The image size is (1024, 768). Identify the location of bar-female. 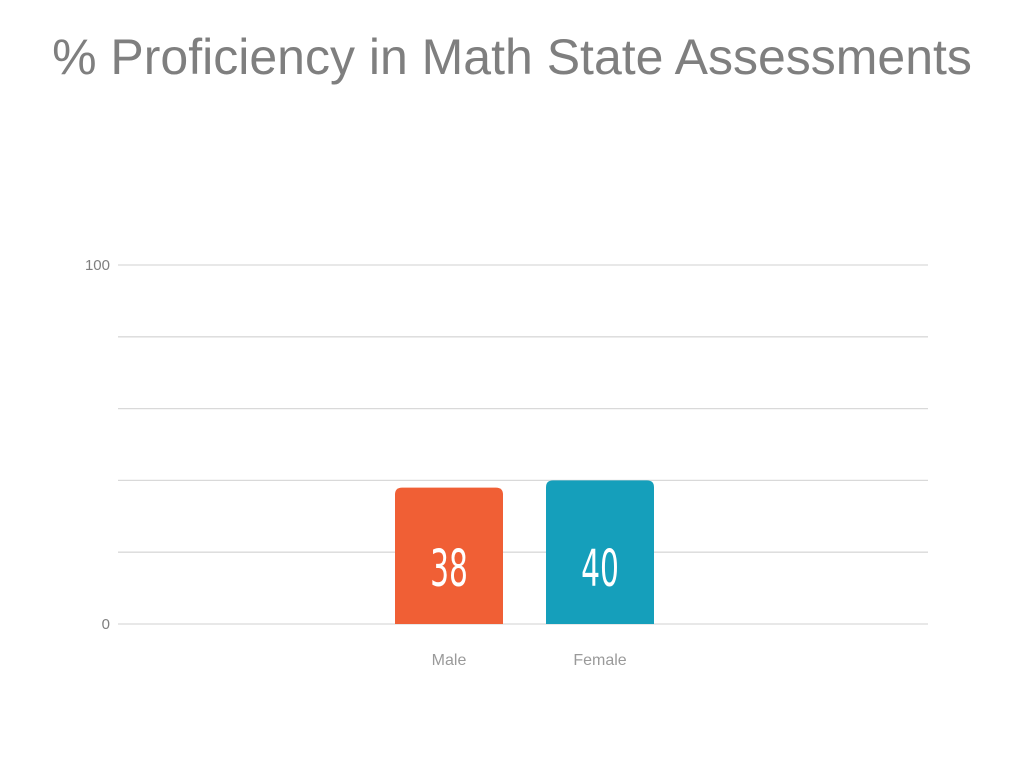
(600, 552).